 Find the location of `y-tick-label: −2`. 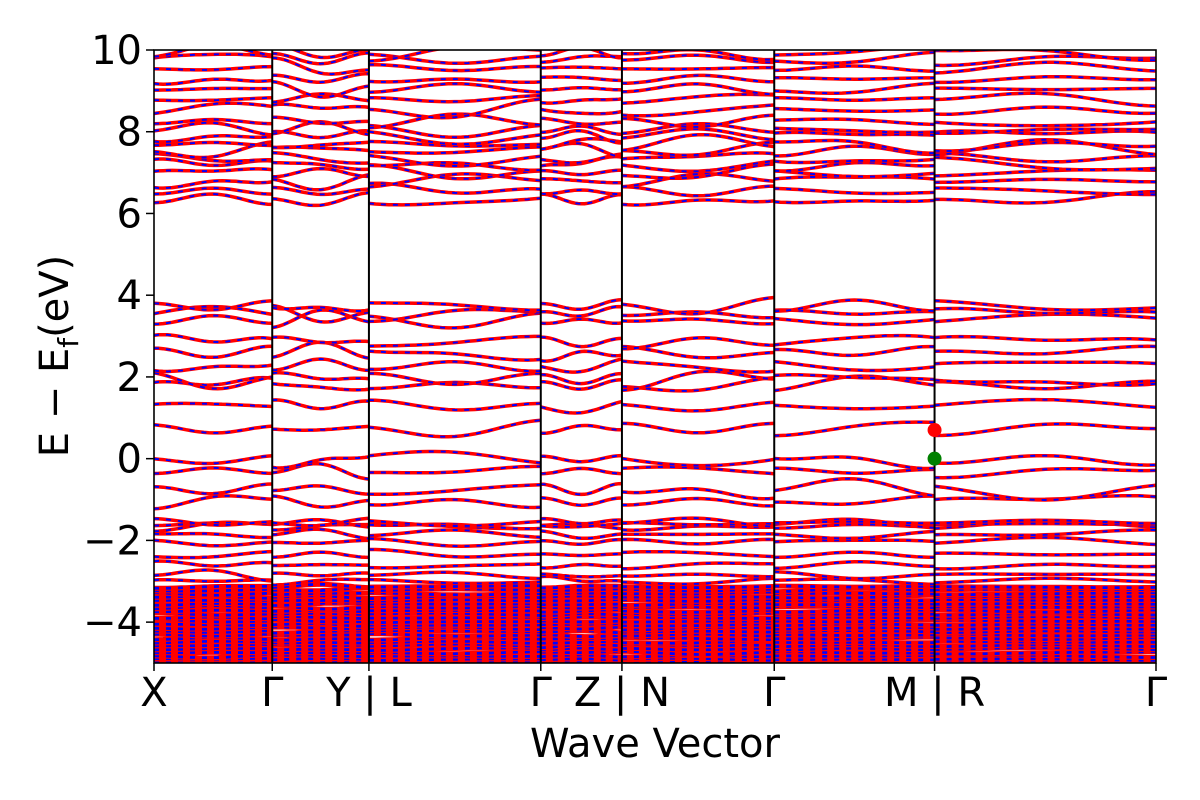

y-tick-label: −2 is located at coordinates (112, 541).